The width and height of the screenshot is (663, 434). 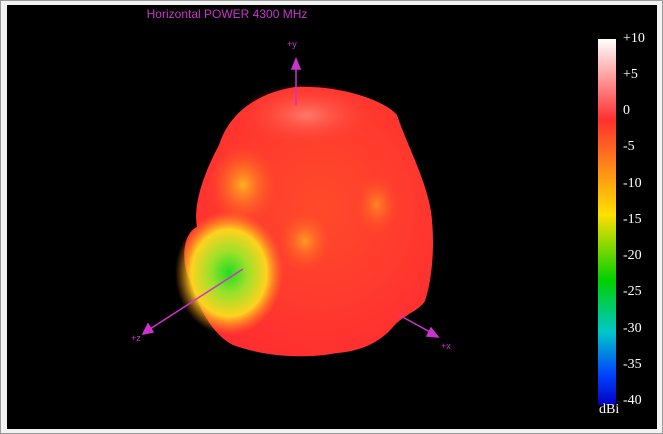 I want to click on orange-patch-upper, so click(x=243, y=185).